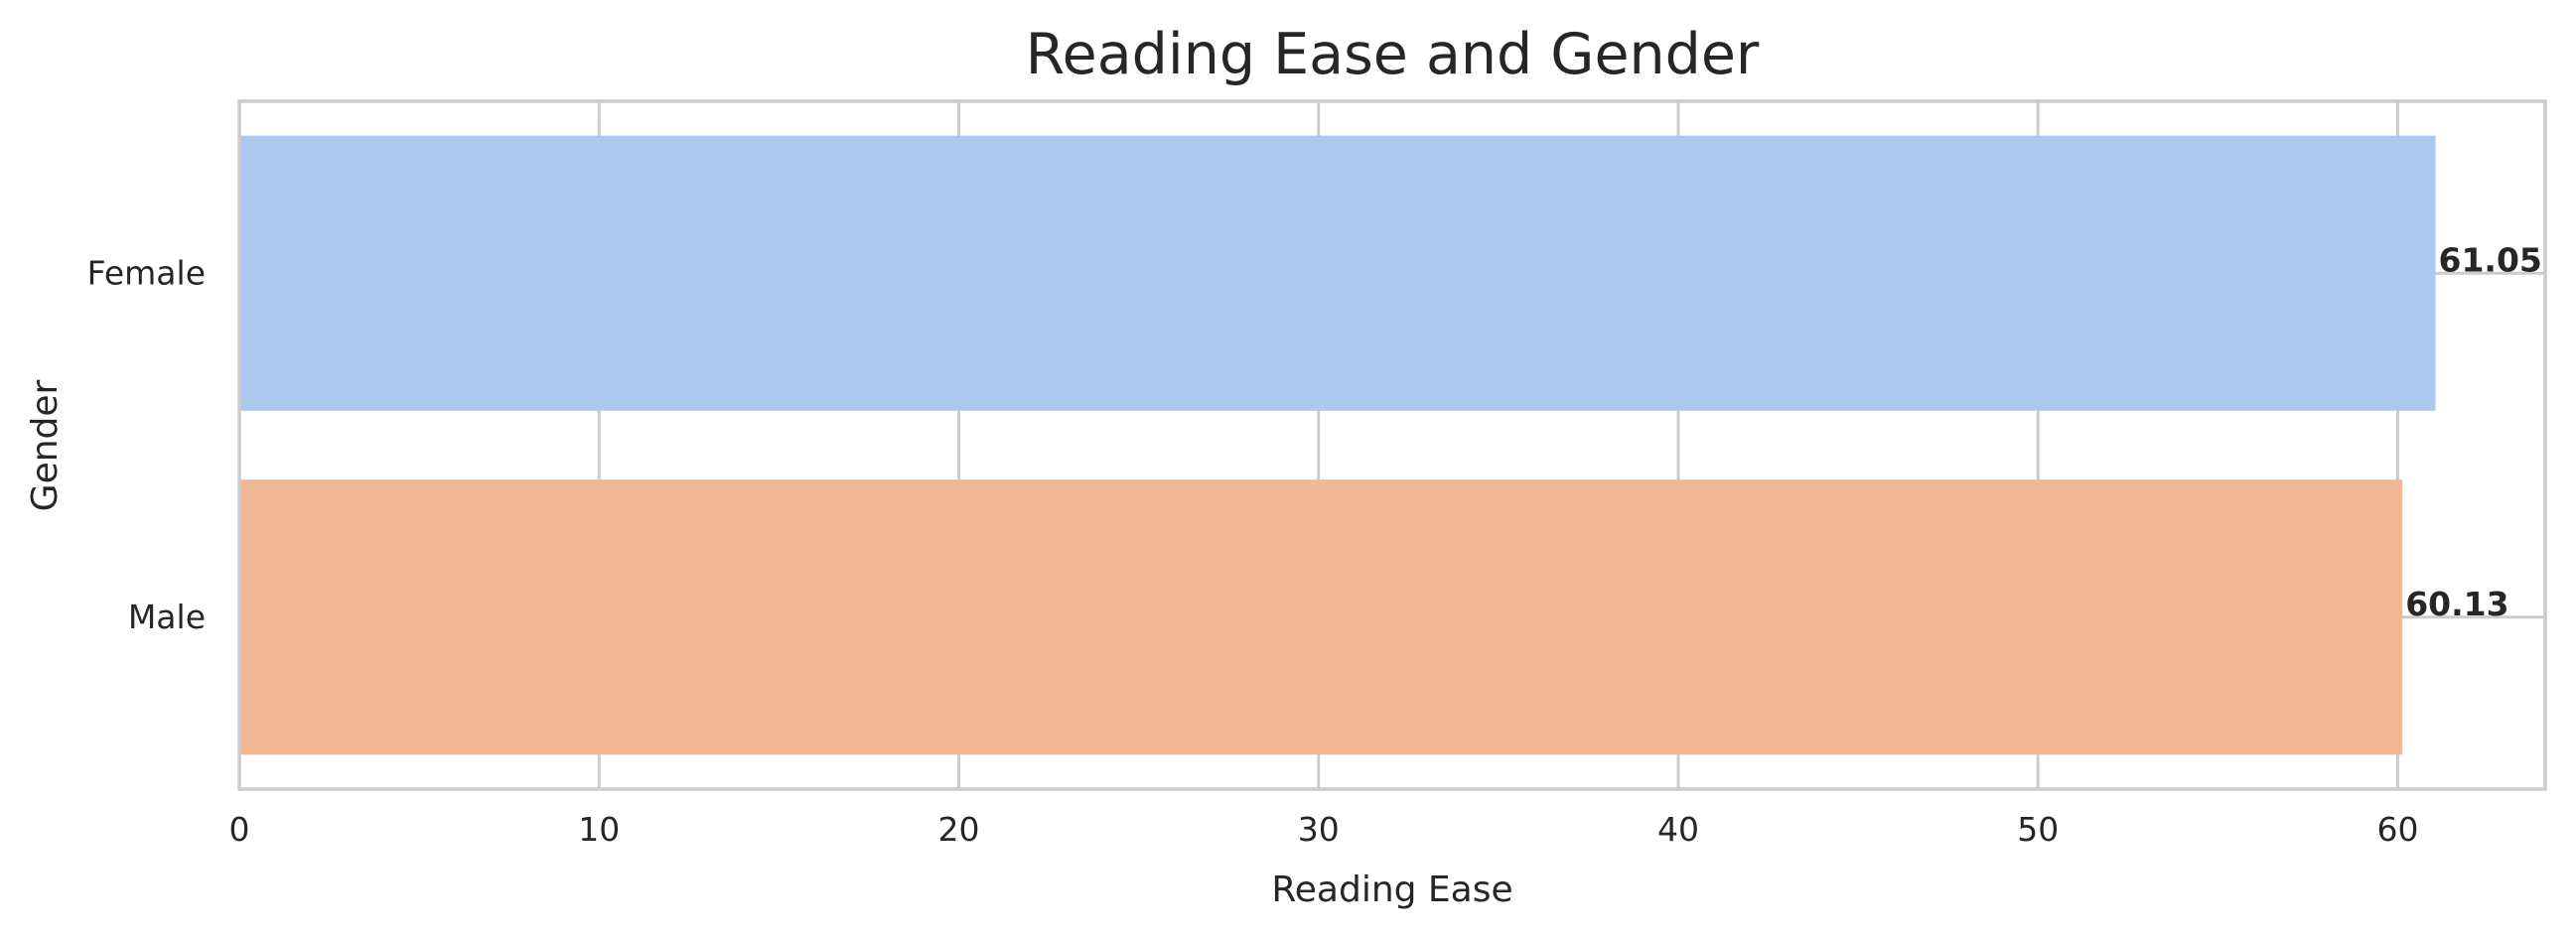 Image resolution: width=2576 pixels, height=938 pixels. I want to click on x-tick-labels: 0 10 20 30 40 50 60, so click(1324, 829).